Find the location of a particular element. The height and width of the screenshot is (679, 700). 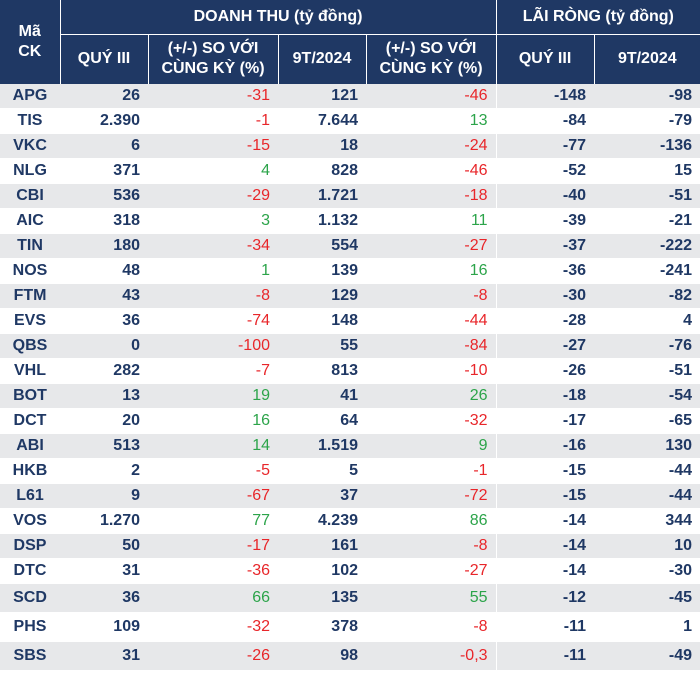

rev-9t-header: 9T/2024 is located at coordinates (322, 59).